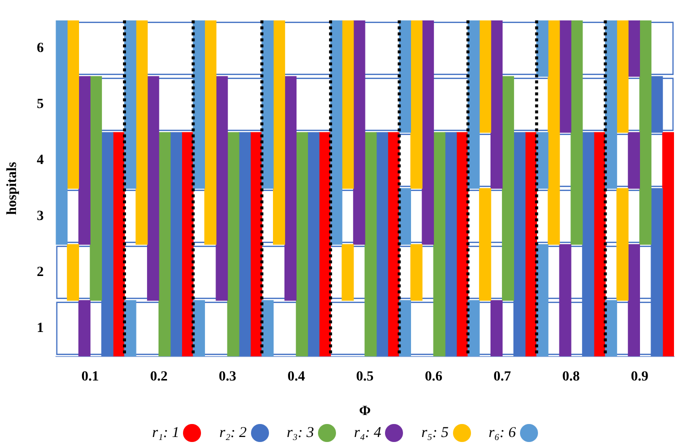 Image resolution: width=690 pixels, height=448 pixels. I want to click on legend-label: r₄: 4, so click(368, 433).